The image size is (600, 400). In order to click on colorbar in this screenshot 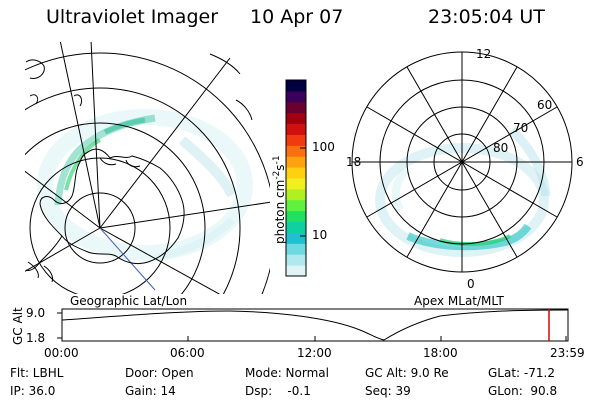, I will do `click(296, 178)`.